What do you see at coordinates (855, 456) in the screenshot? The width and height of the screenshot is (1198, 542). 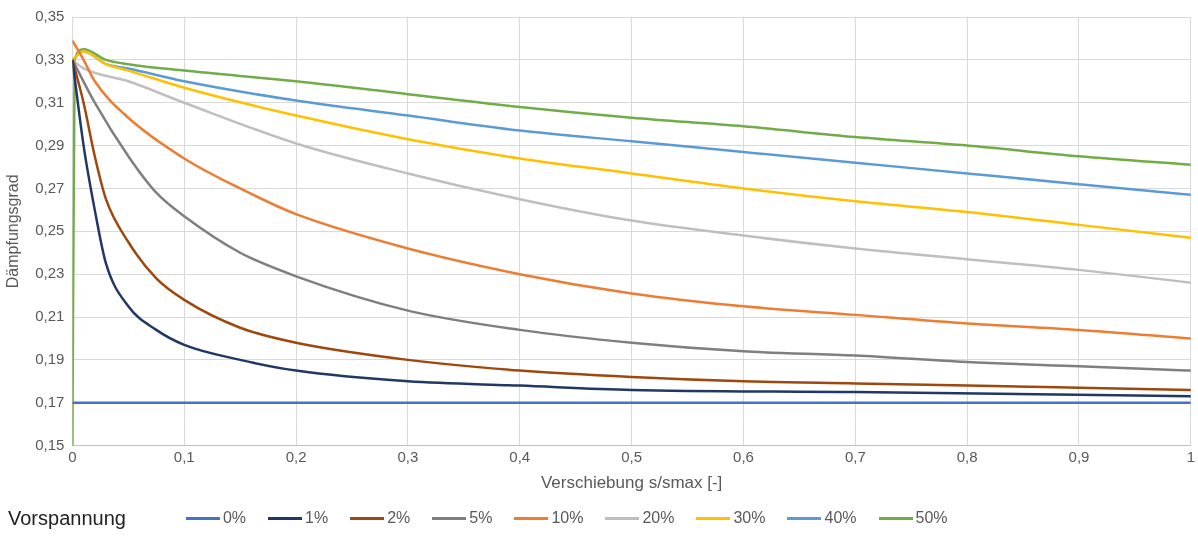 I see `x-tick-label: 0,7` at bounding box center [855, 456].